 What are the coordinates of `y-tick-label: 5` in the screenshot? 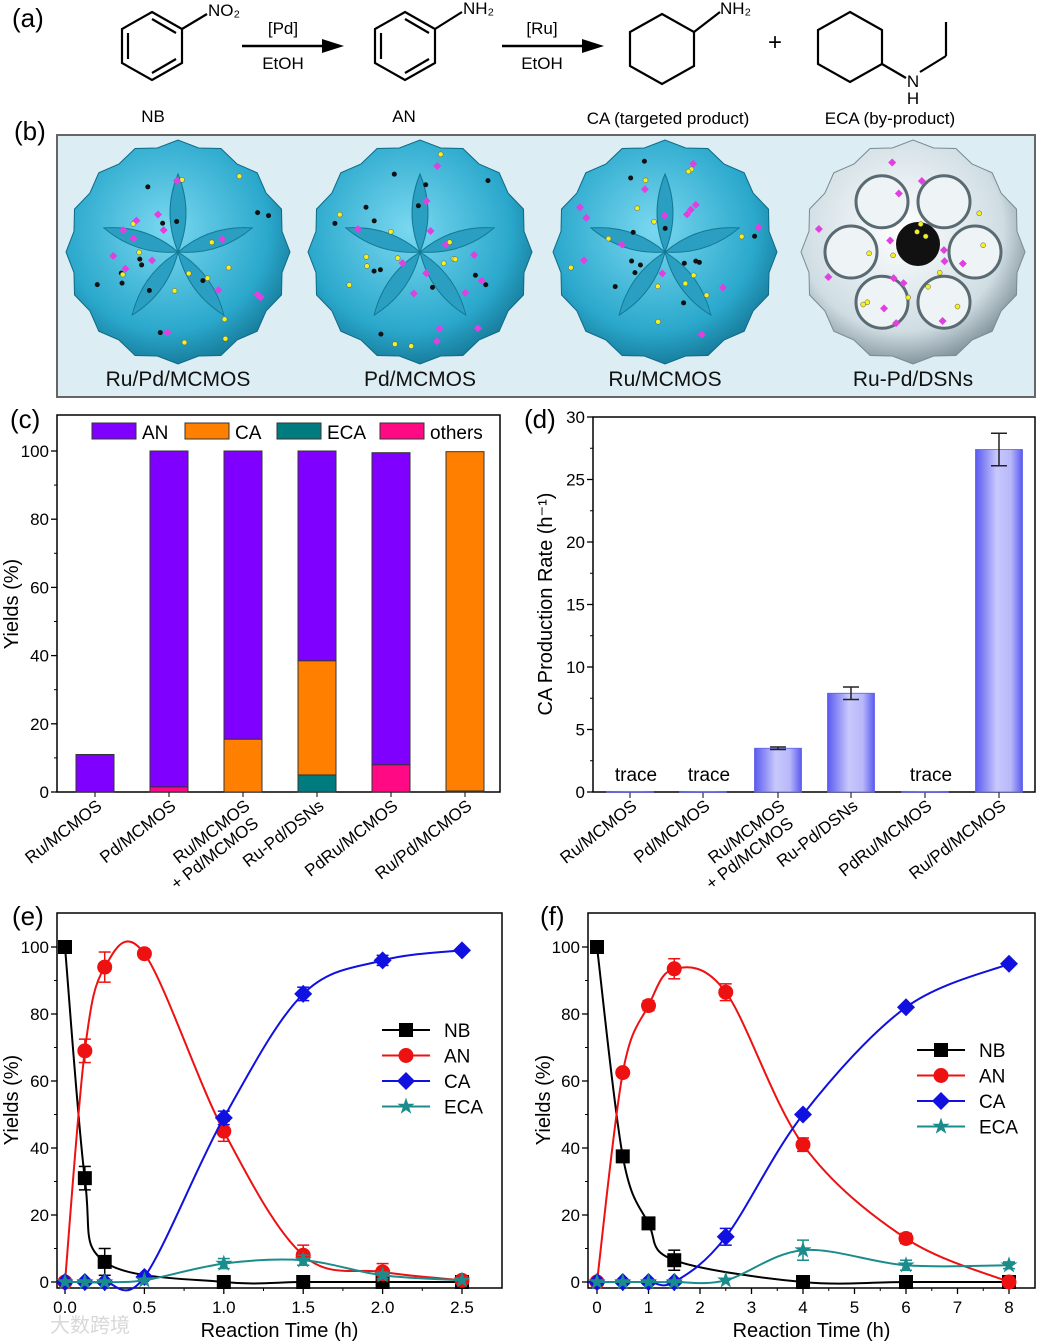 It's located at (580, 730).